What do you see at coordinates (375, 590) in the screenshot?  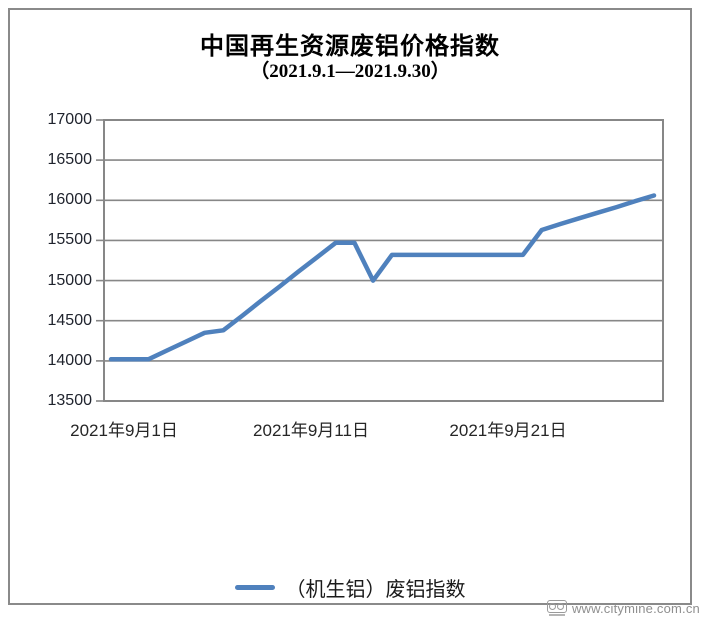 I see `legend-label: （机生铝）废铝指数` at bounding box center [375, 590].